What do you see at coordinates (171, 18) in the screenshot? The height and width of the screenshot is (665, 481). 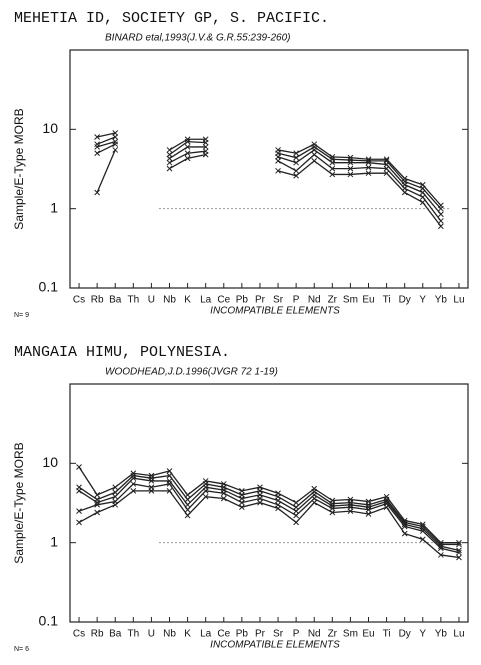 I see `chart-title: MEHETIA ID, SOCIETY GP, S. PACIFIC.` at bounding box center [171, 18].